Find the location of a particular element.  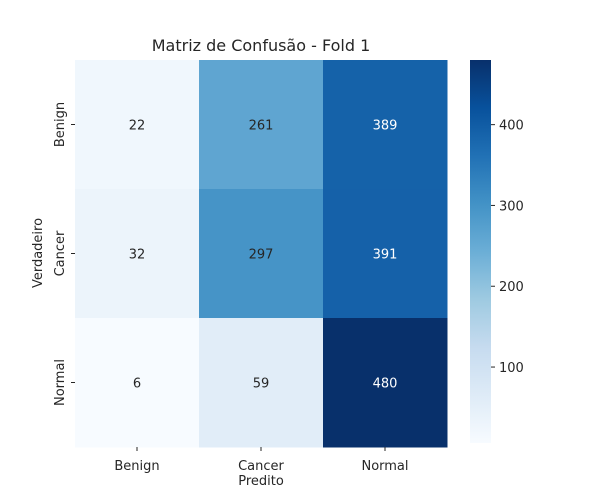

colorbar-ticks: 100 200 300 400 is located at coordinates (507, 247).